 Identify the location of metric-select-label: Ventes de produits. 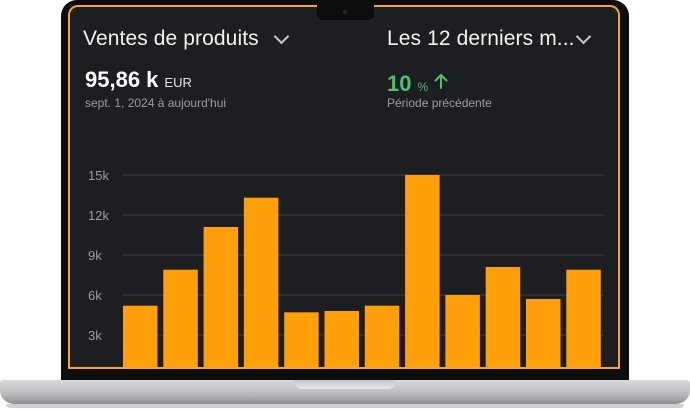
(171, 38).